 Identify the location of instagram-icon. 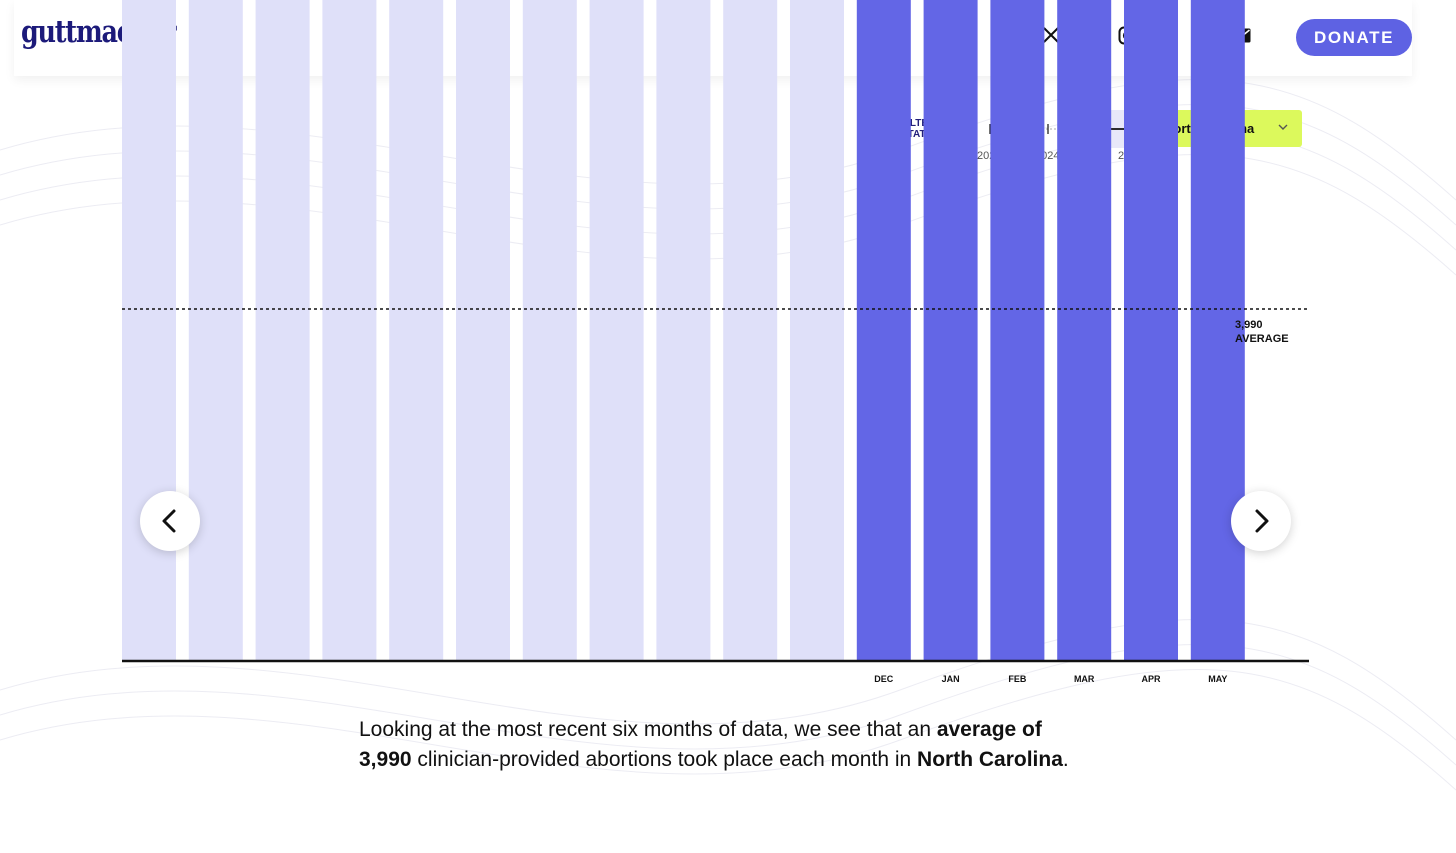
(1127, 35).